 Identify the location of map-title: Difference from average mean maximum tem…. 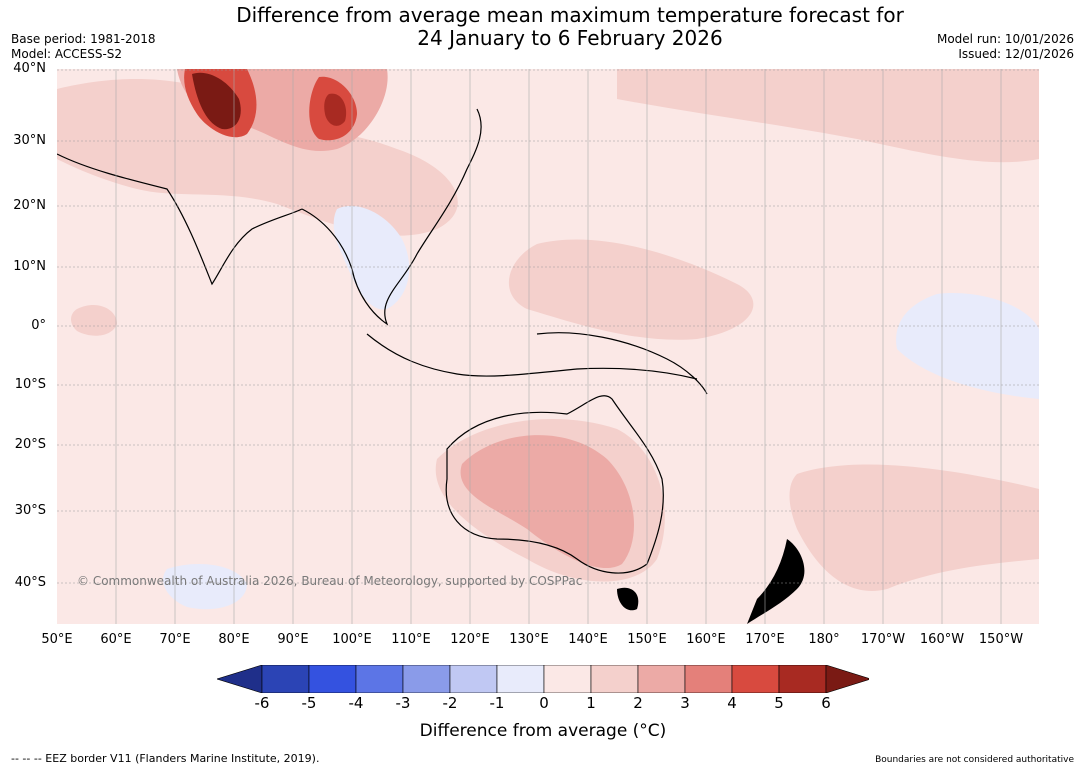
(570, 27).